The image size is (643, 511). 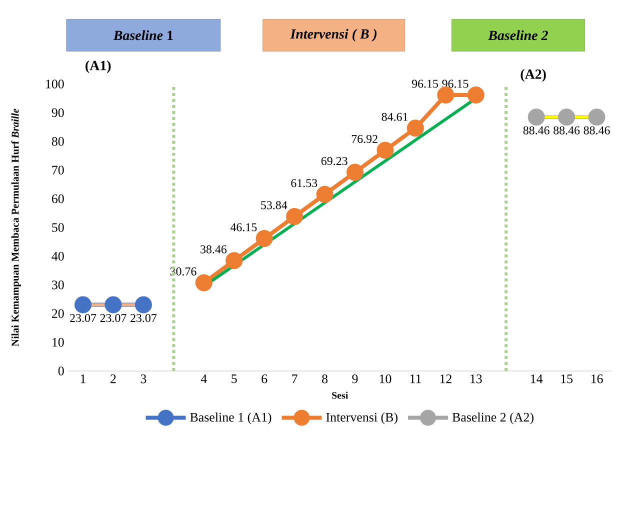 I want to click on data-label: 46.15, so click(x=243, y=227).